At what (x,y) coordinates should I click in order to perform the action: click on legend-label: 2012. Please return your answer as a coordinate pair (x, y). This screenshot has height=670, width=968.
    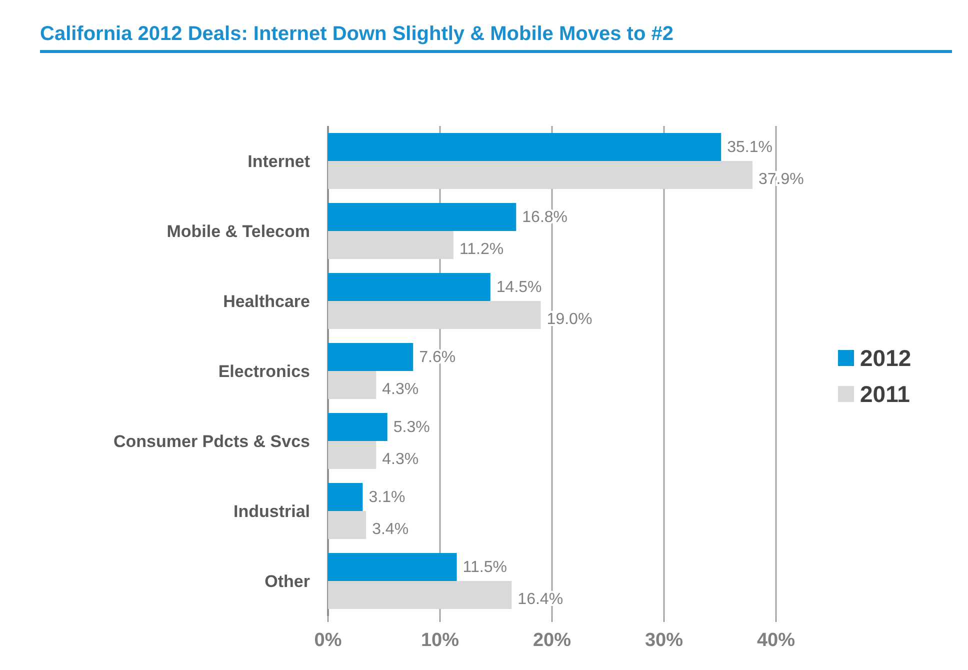
    Looking at the image, I should click on (886, 358).